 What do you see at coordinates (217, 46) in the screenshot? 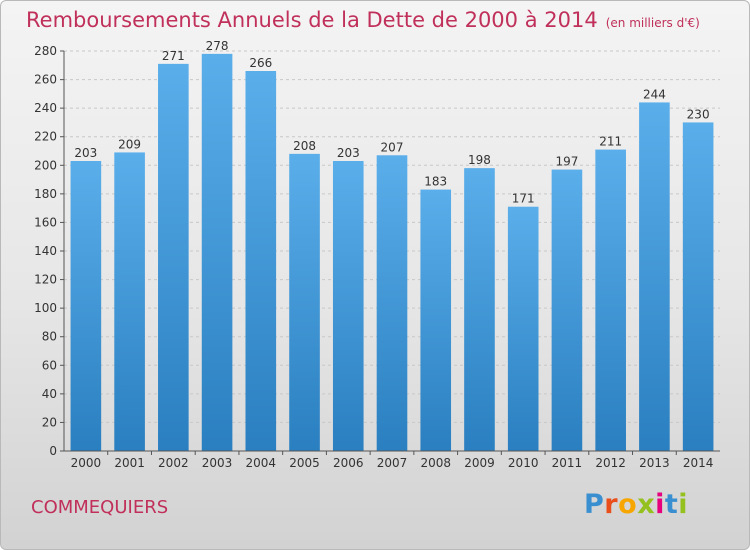
I see `data-label: 278` at bounding box center [217, 46].